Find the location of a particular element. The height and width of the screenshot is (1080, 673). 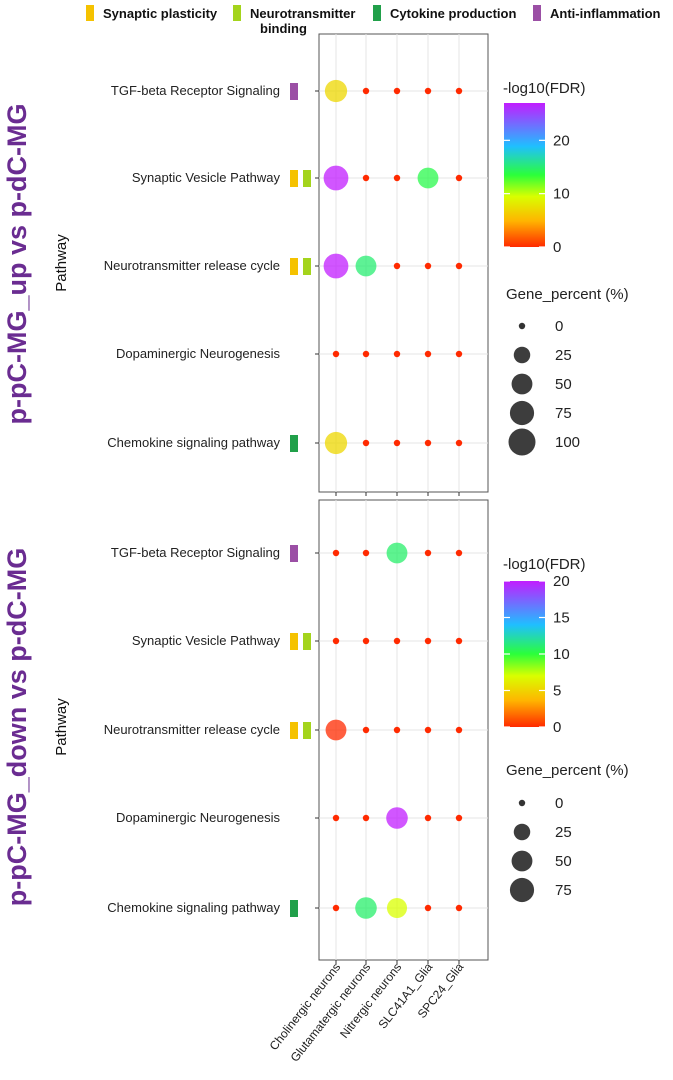

color-legend-tick-label: 5 is located at coordinates (557, 691).